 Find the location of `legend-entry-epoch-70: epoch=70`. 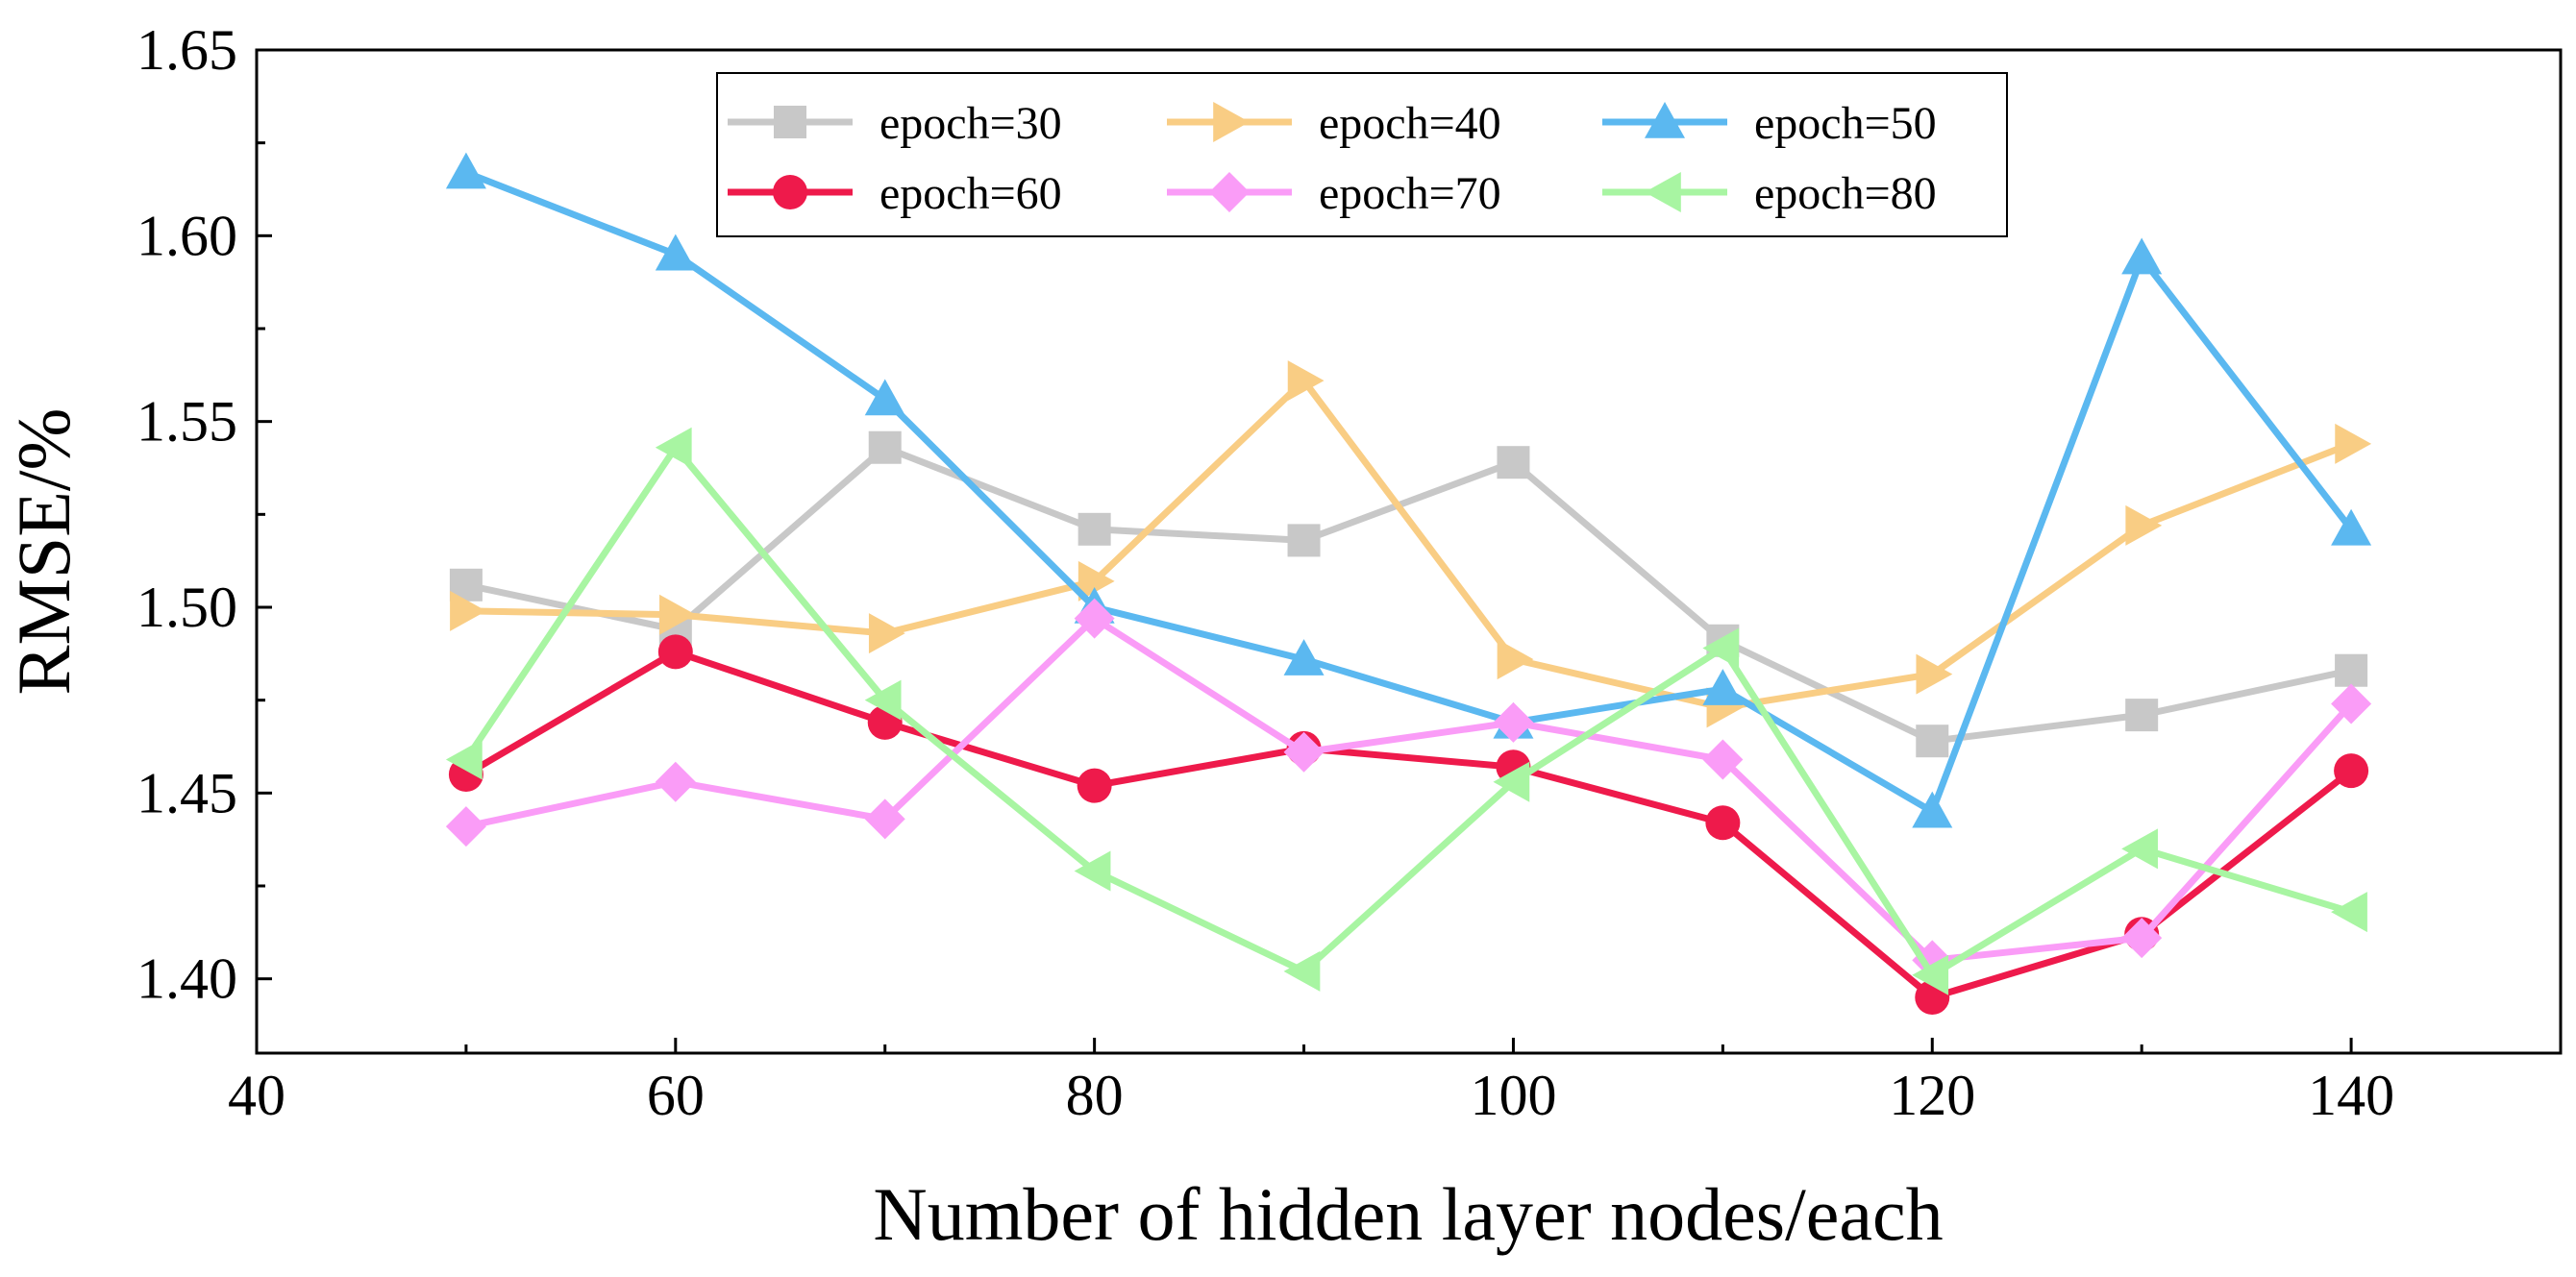

legend-entry-epoch-70: epoch=70 is located at coordinates (1334, 193).